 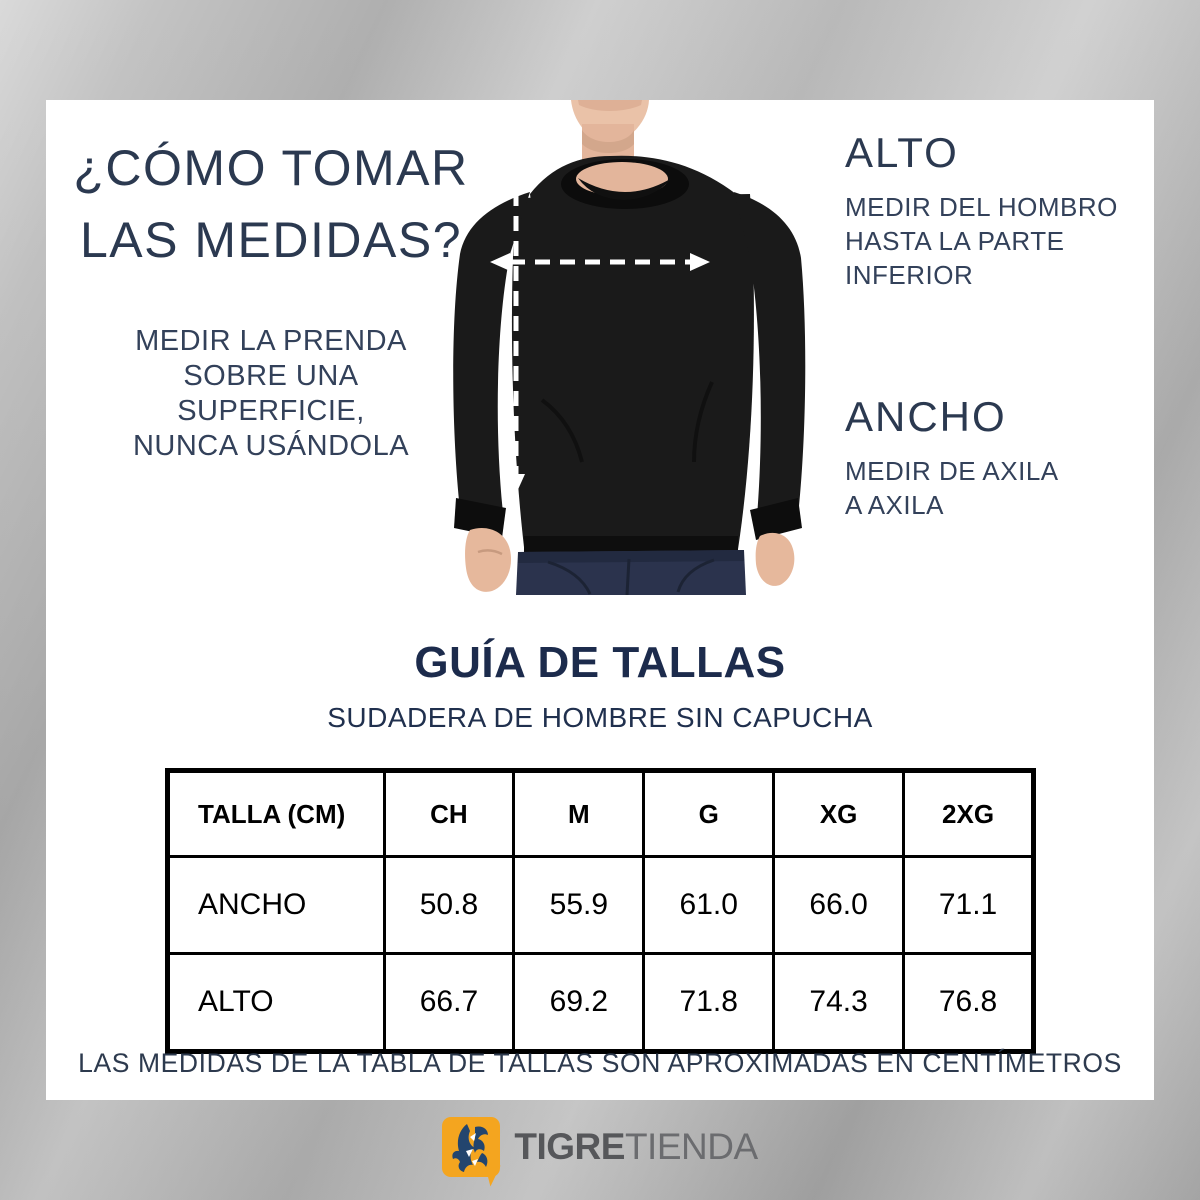 I want to click on brand-name-bold: TIGRE, so click(x=569, y=1146).